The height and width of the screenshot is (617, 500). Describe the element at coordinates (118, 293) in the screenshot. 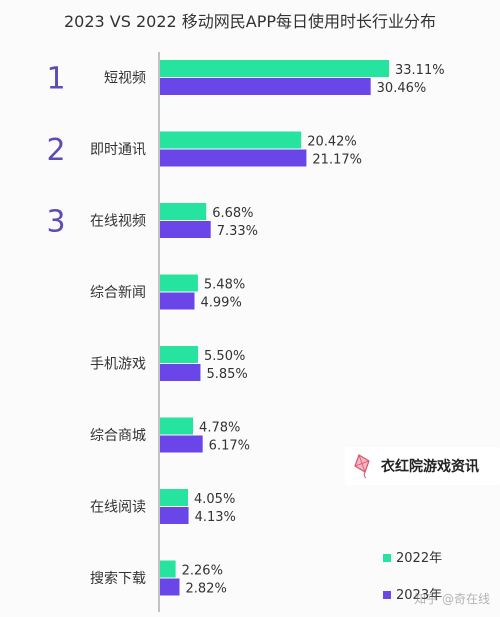

I see `category-label: 综合新闻` at that location.